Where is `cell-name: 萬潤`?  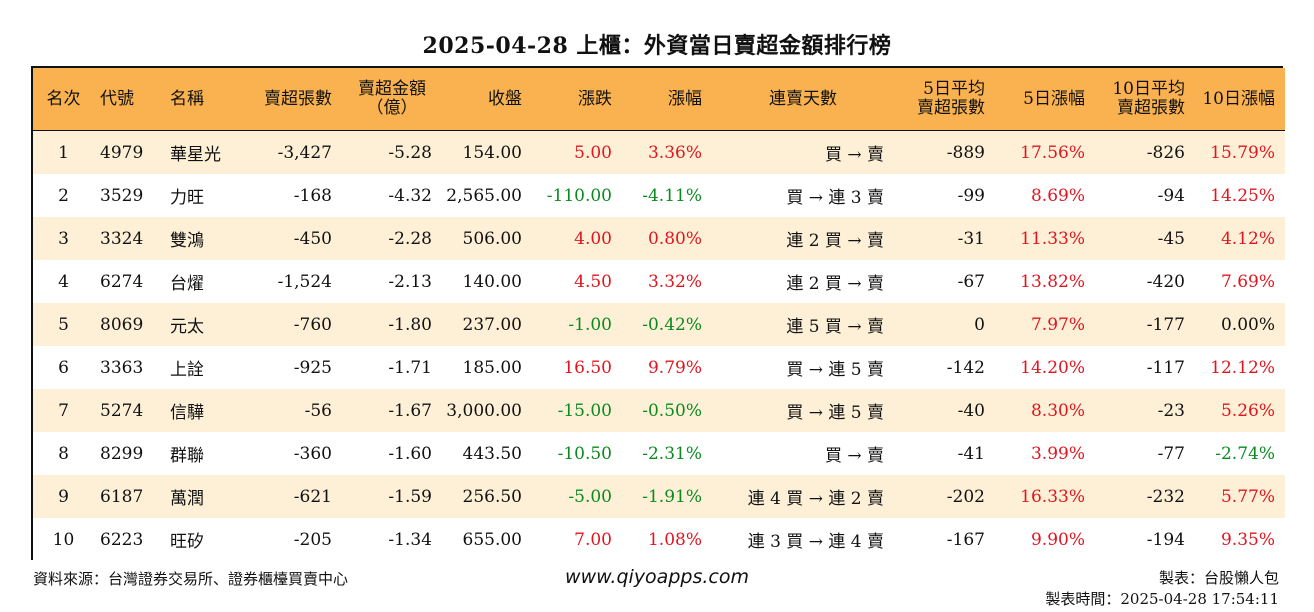 cell-name: 萬潤 is located at coordinates (205, 496).